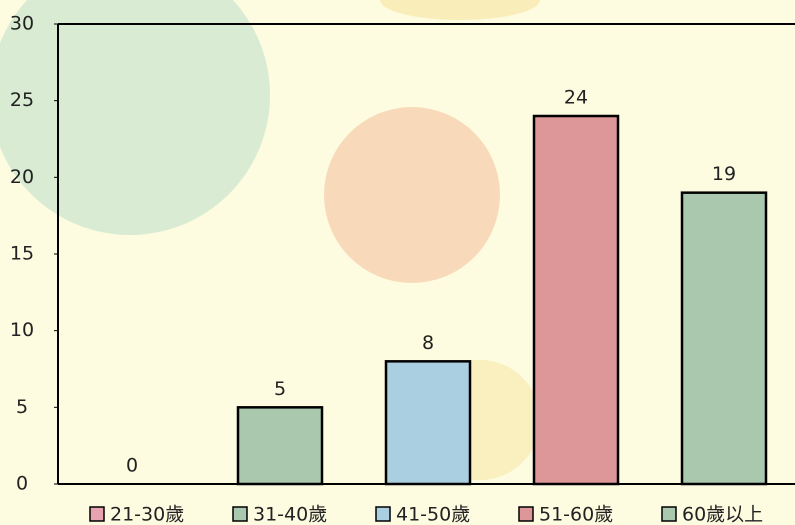  What do you see at coordinates (722, 514) in the screenshot?
I see `legend-label: 60歲以上` at bounding box center [722, 514].